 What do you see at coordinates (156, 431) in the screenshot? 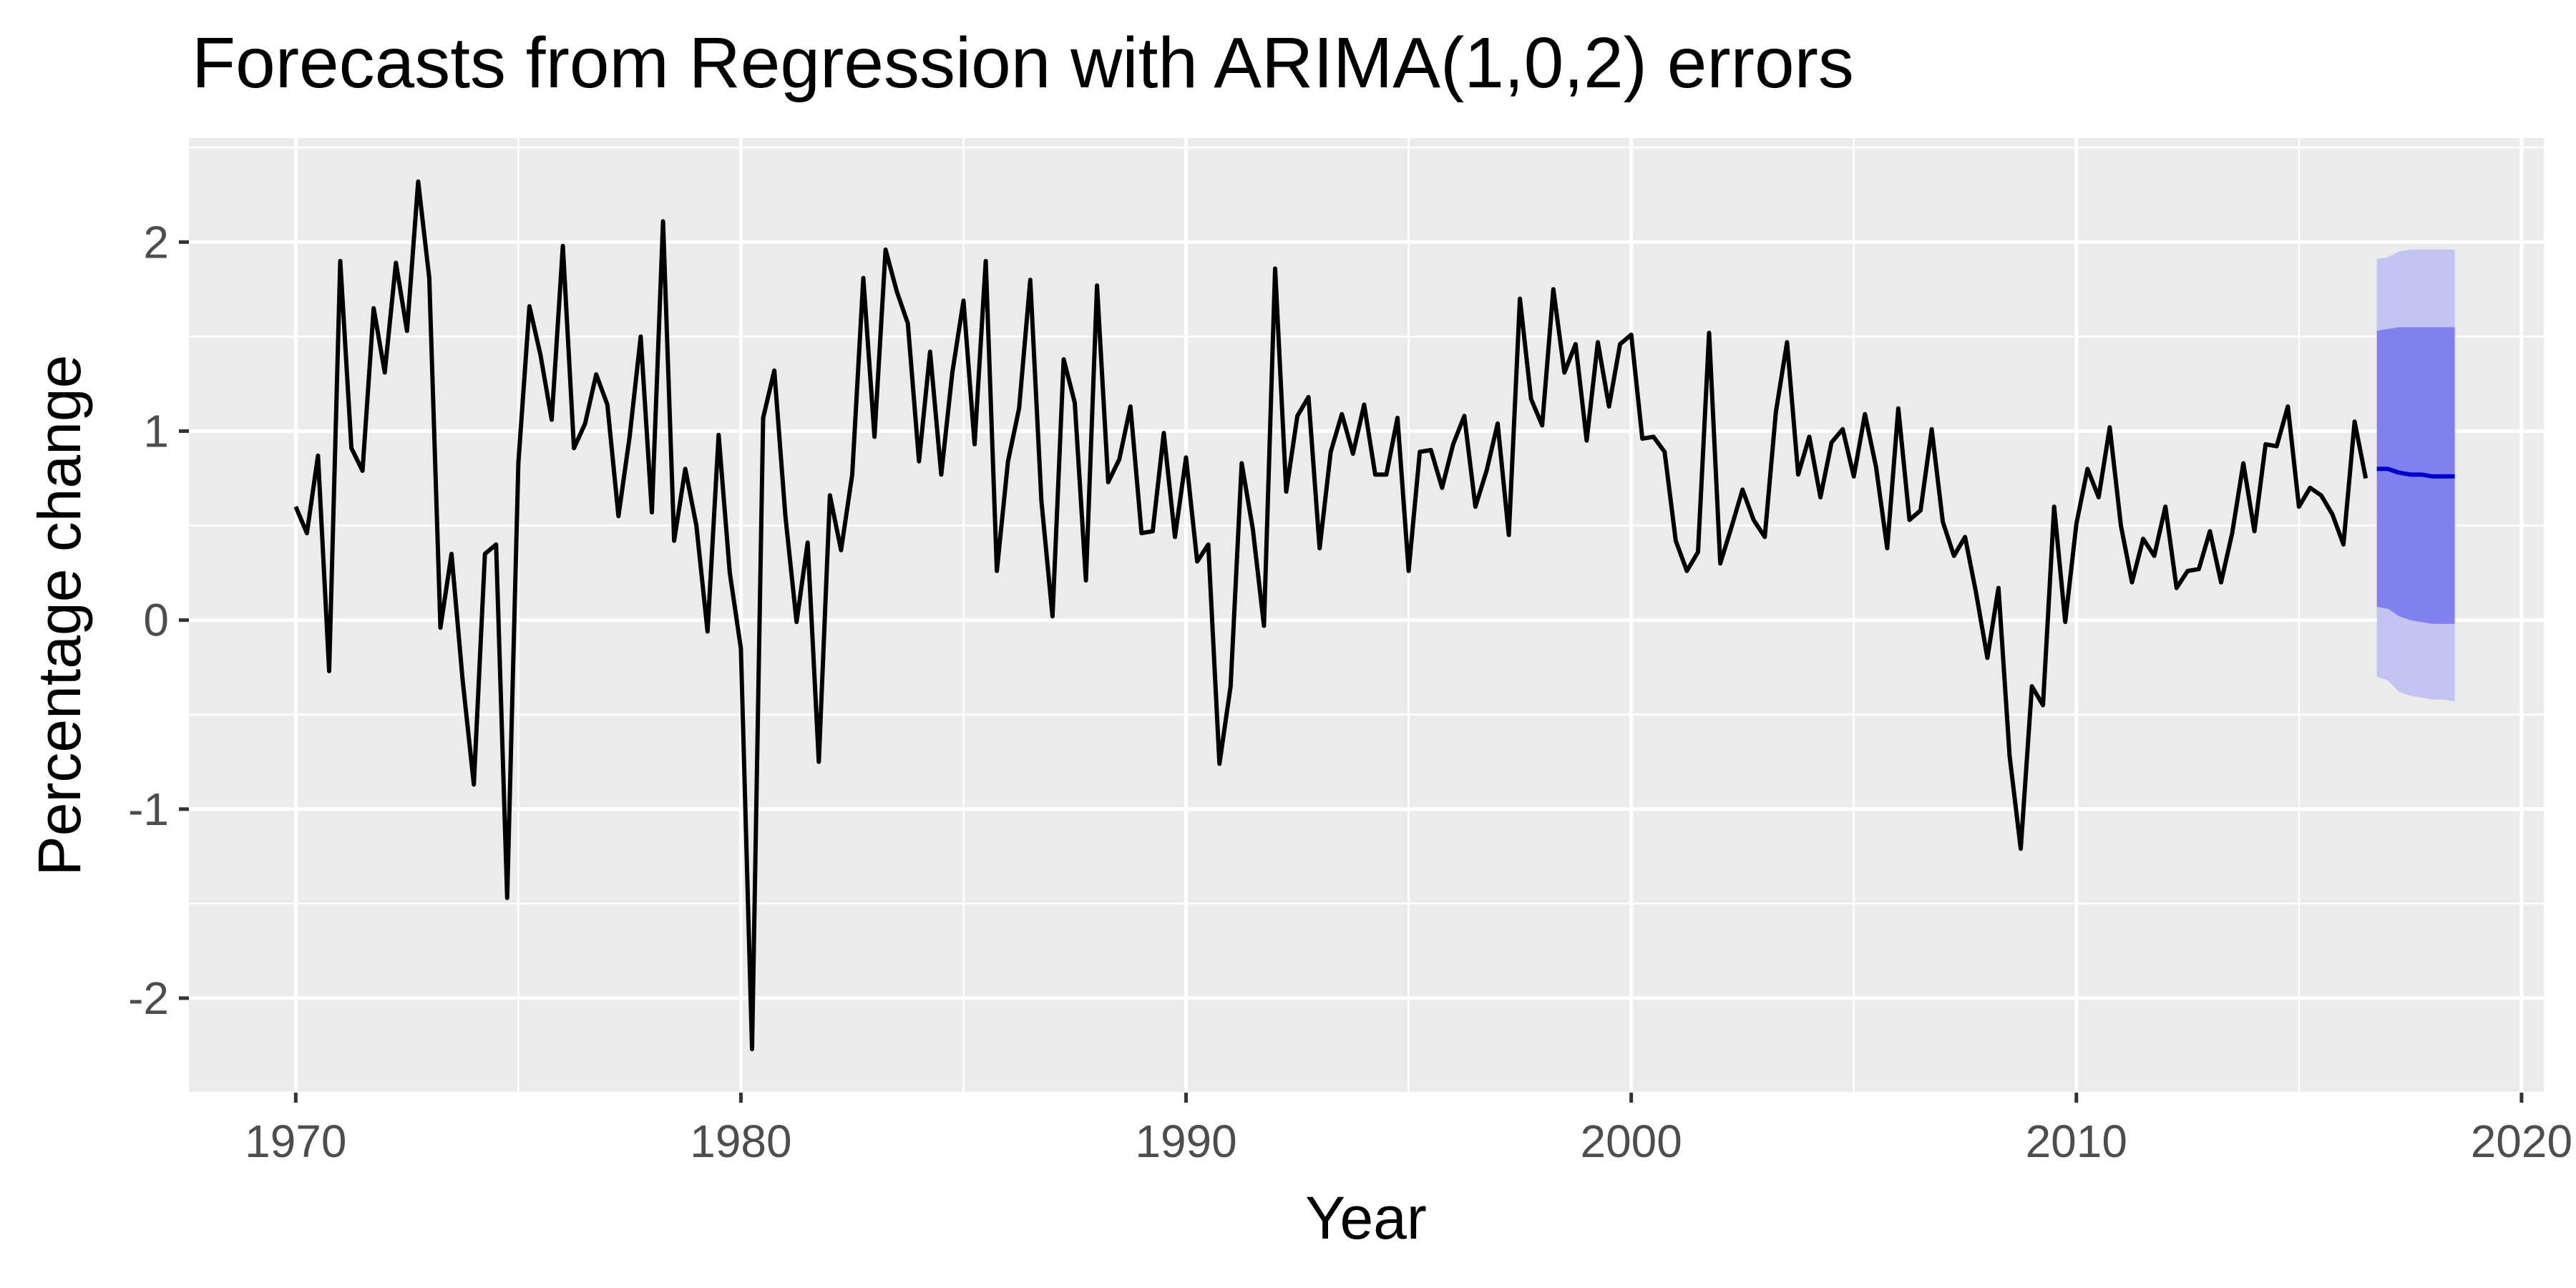
I see `y-tick-label: 1` at bounding box center [156, 431].